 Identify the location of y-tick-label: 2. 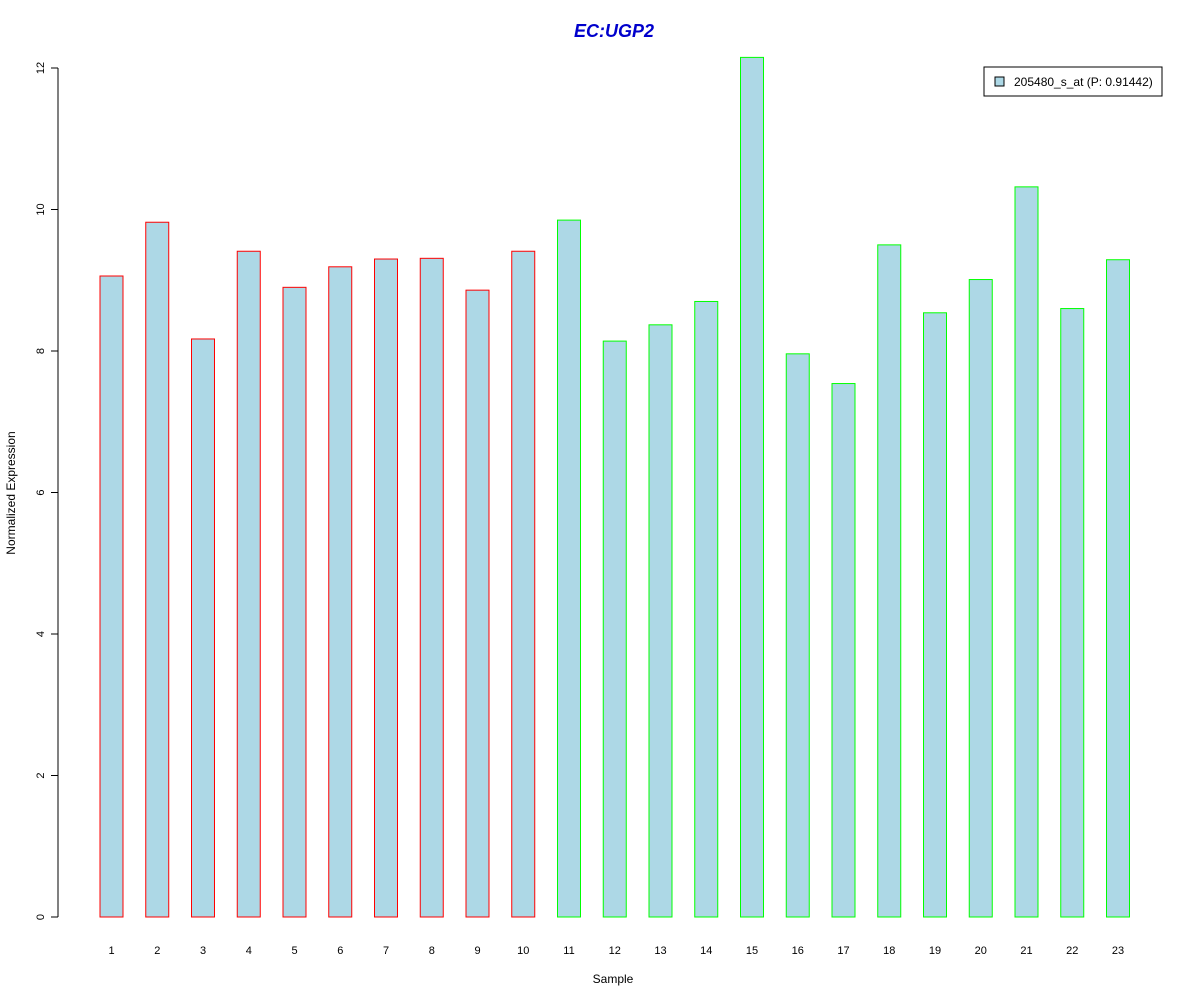
(41, 775).